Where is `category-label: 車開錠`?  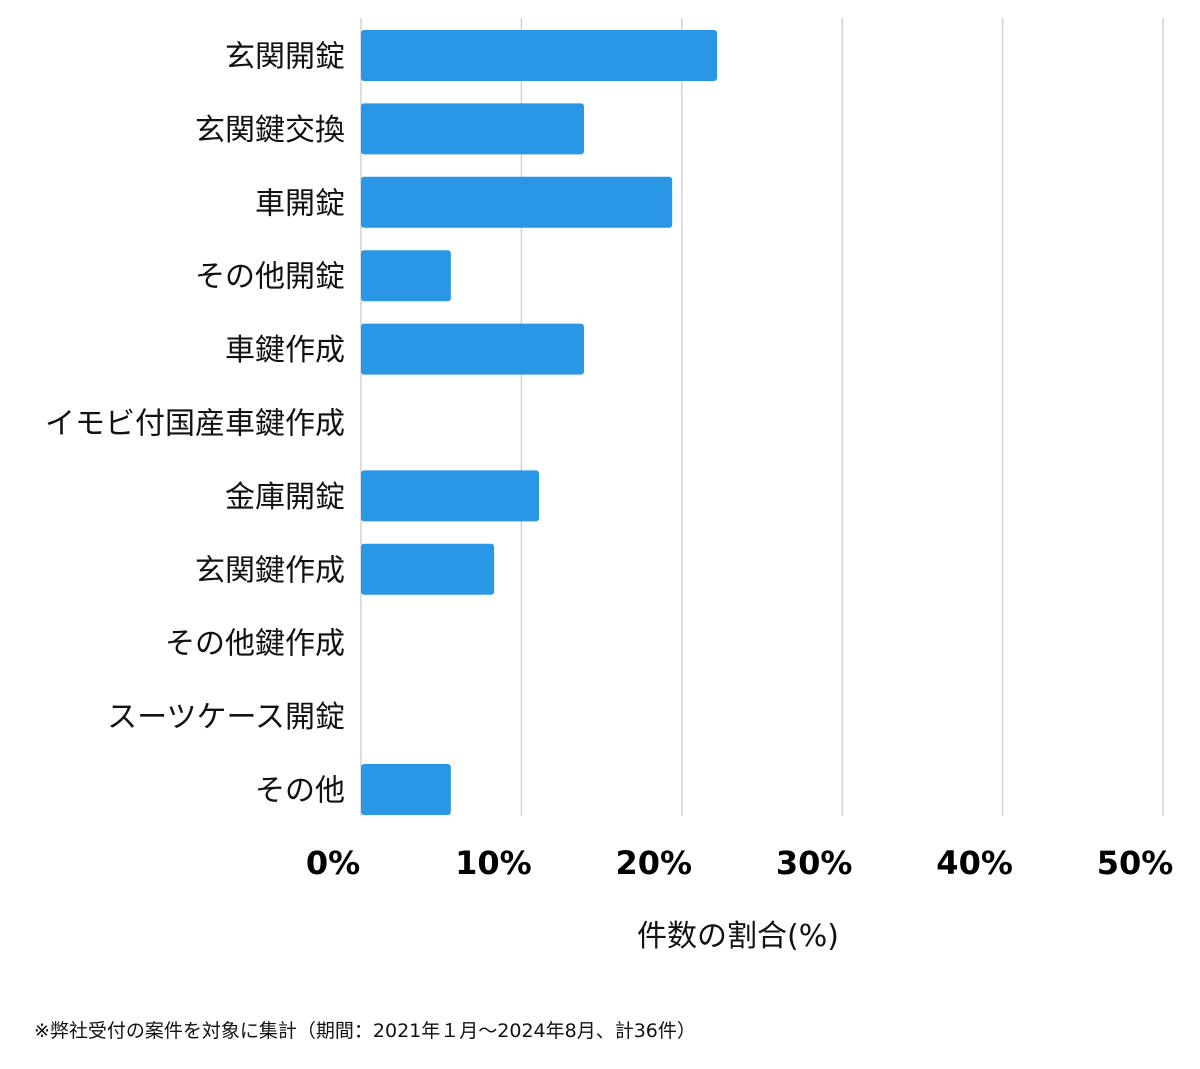 category-label: 車開錠 is located at coordinates (300, 203).